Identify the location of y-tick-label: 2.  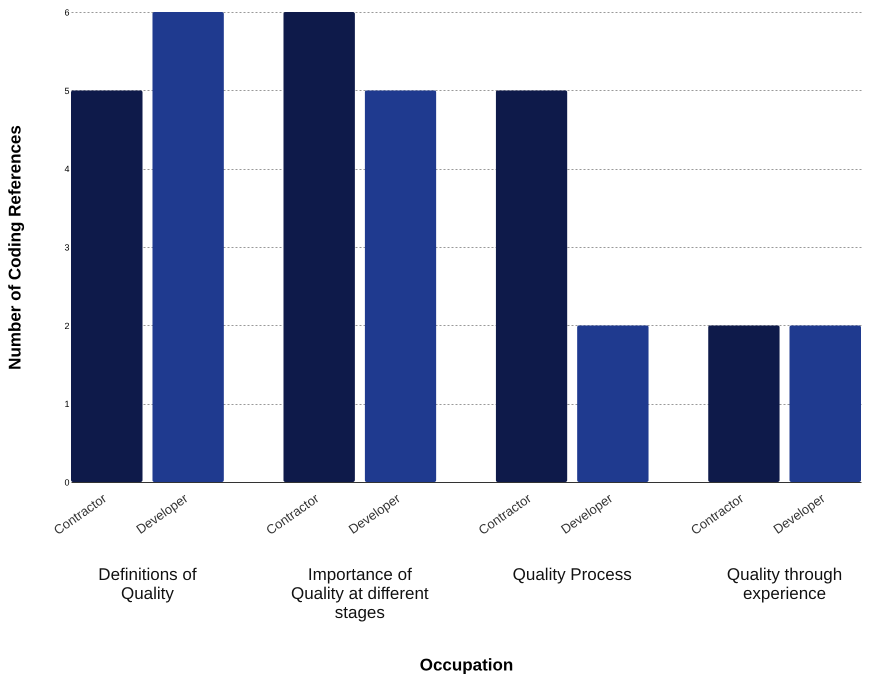
(67, 325).